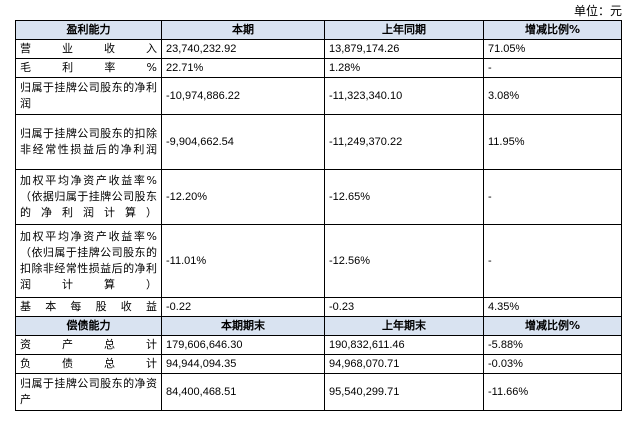  Describe the element at coordinates (88, 142) in the screenshot. I see `row-label: 归属于挂牌公司股东的扣除非经常性损益后的净利润` at that location.